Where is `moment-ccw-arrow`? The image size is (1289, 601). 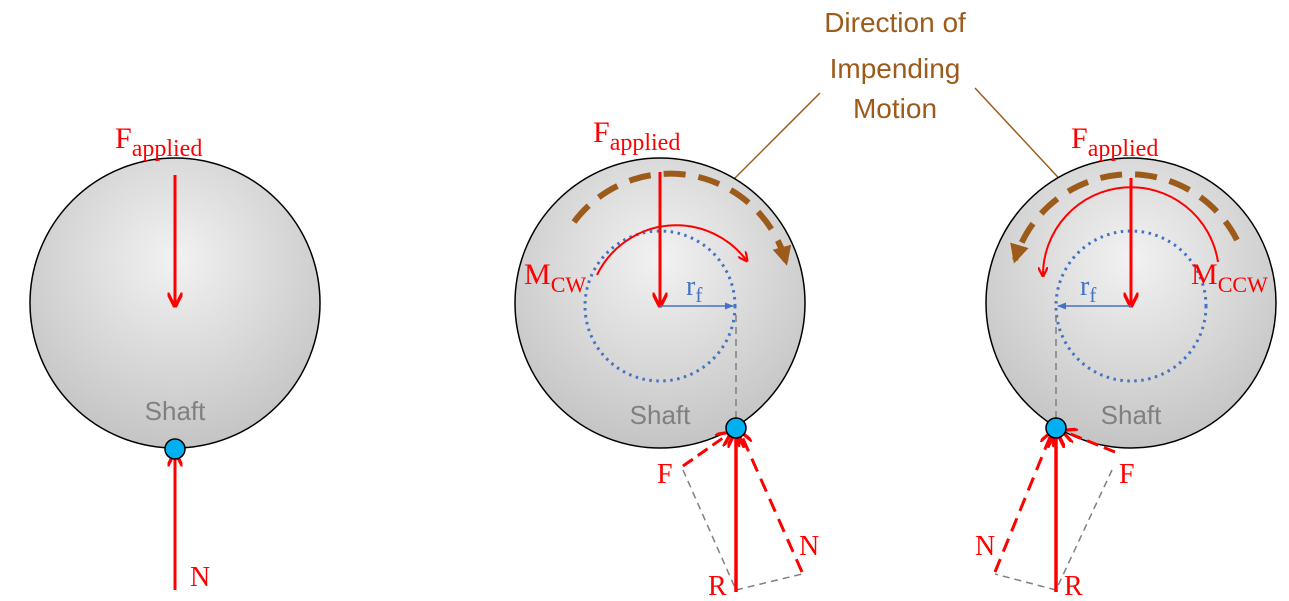 moment-ccw-arrow is located at coordinates (1131, 231).